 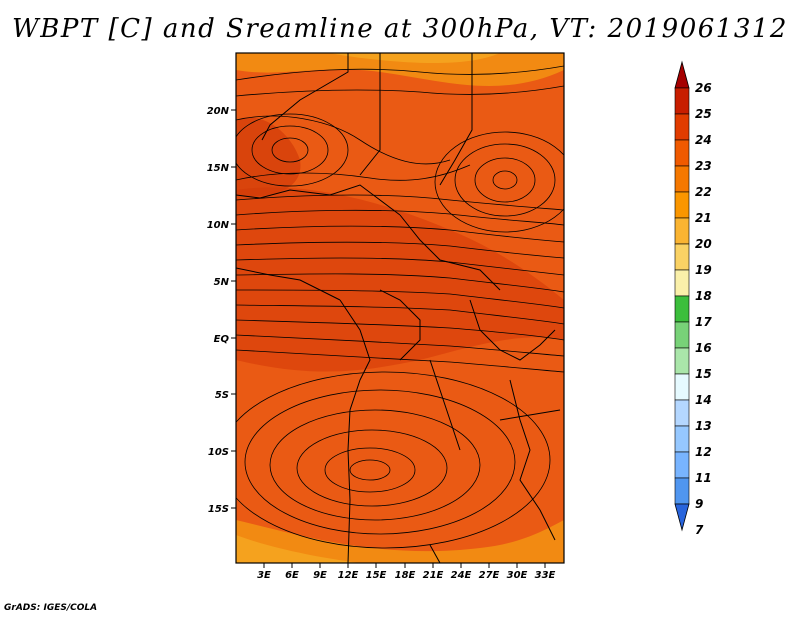 What do you see at coordinates (545, 575) in the screenshot?
I see `lon-tick-label: 33E` at bounding box center [545, 575].